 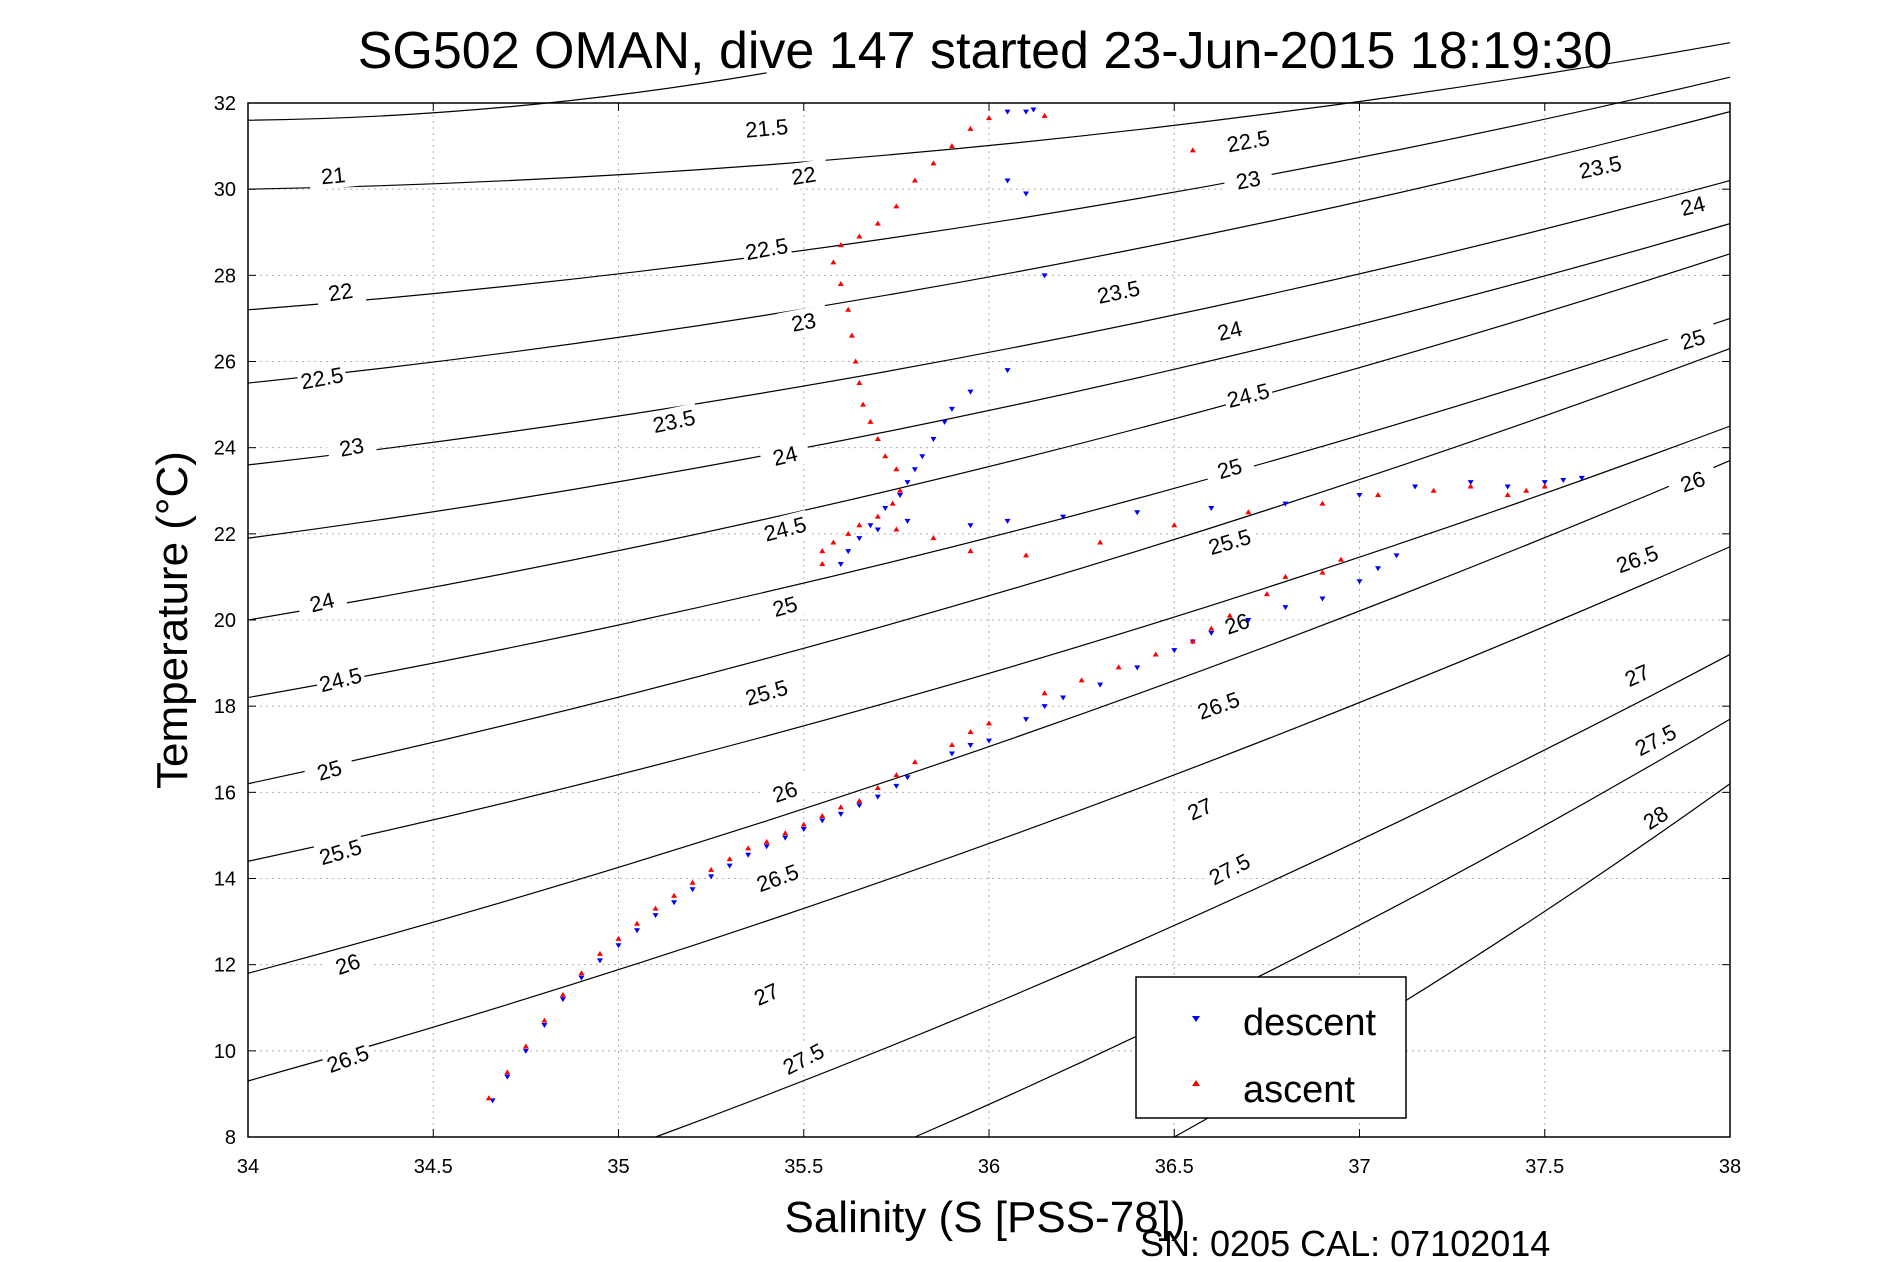 I want to click on legend-label-descent: descent, so click(x=1310, y=1023).